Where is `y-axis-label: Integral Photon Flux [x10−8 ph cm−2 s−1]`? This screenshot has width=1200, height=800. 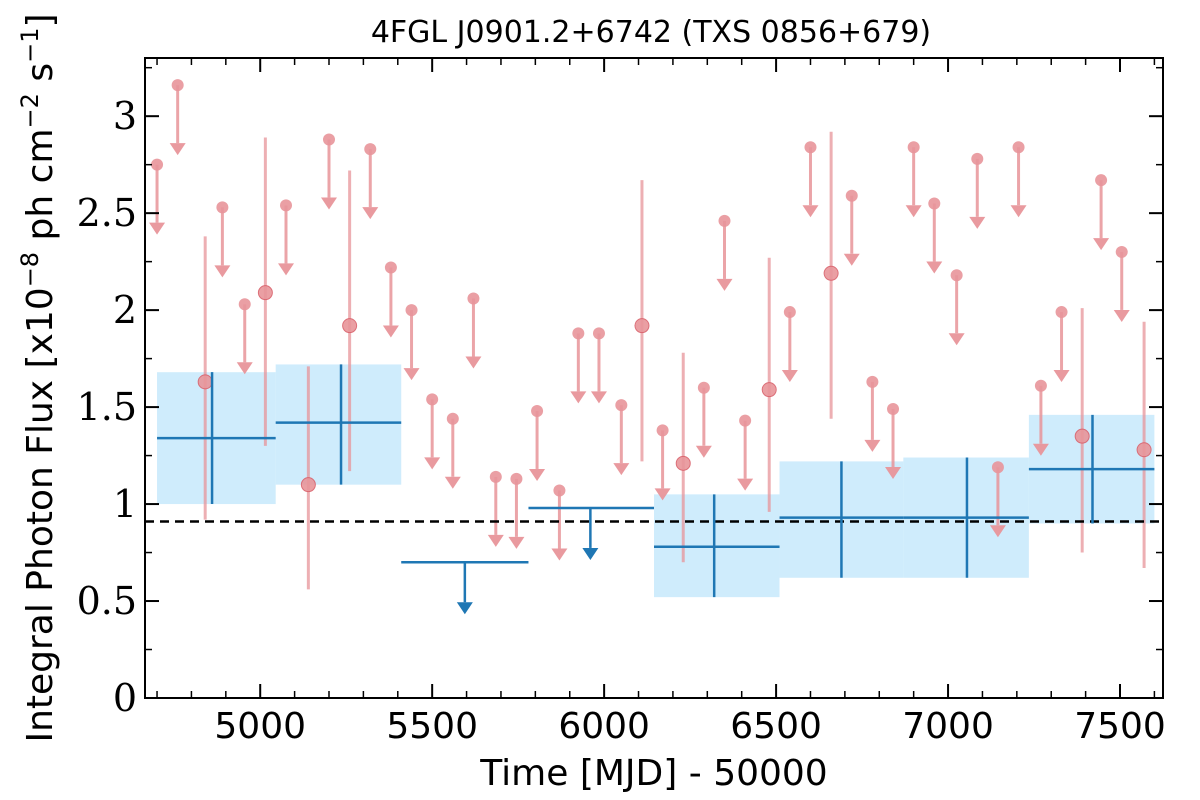
y-axis-label: Integral Photon Flux [x10−8 ph cm−2 s−1] is located at coordinates (38, 377).